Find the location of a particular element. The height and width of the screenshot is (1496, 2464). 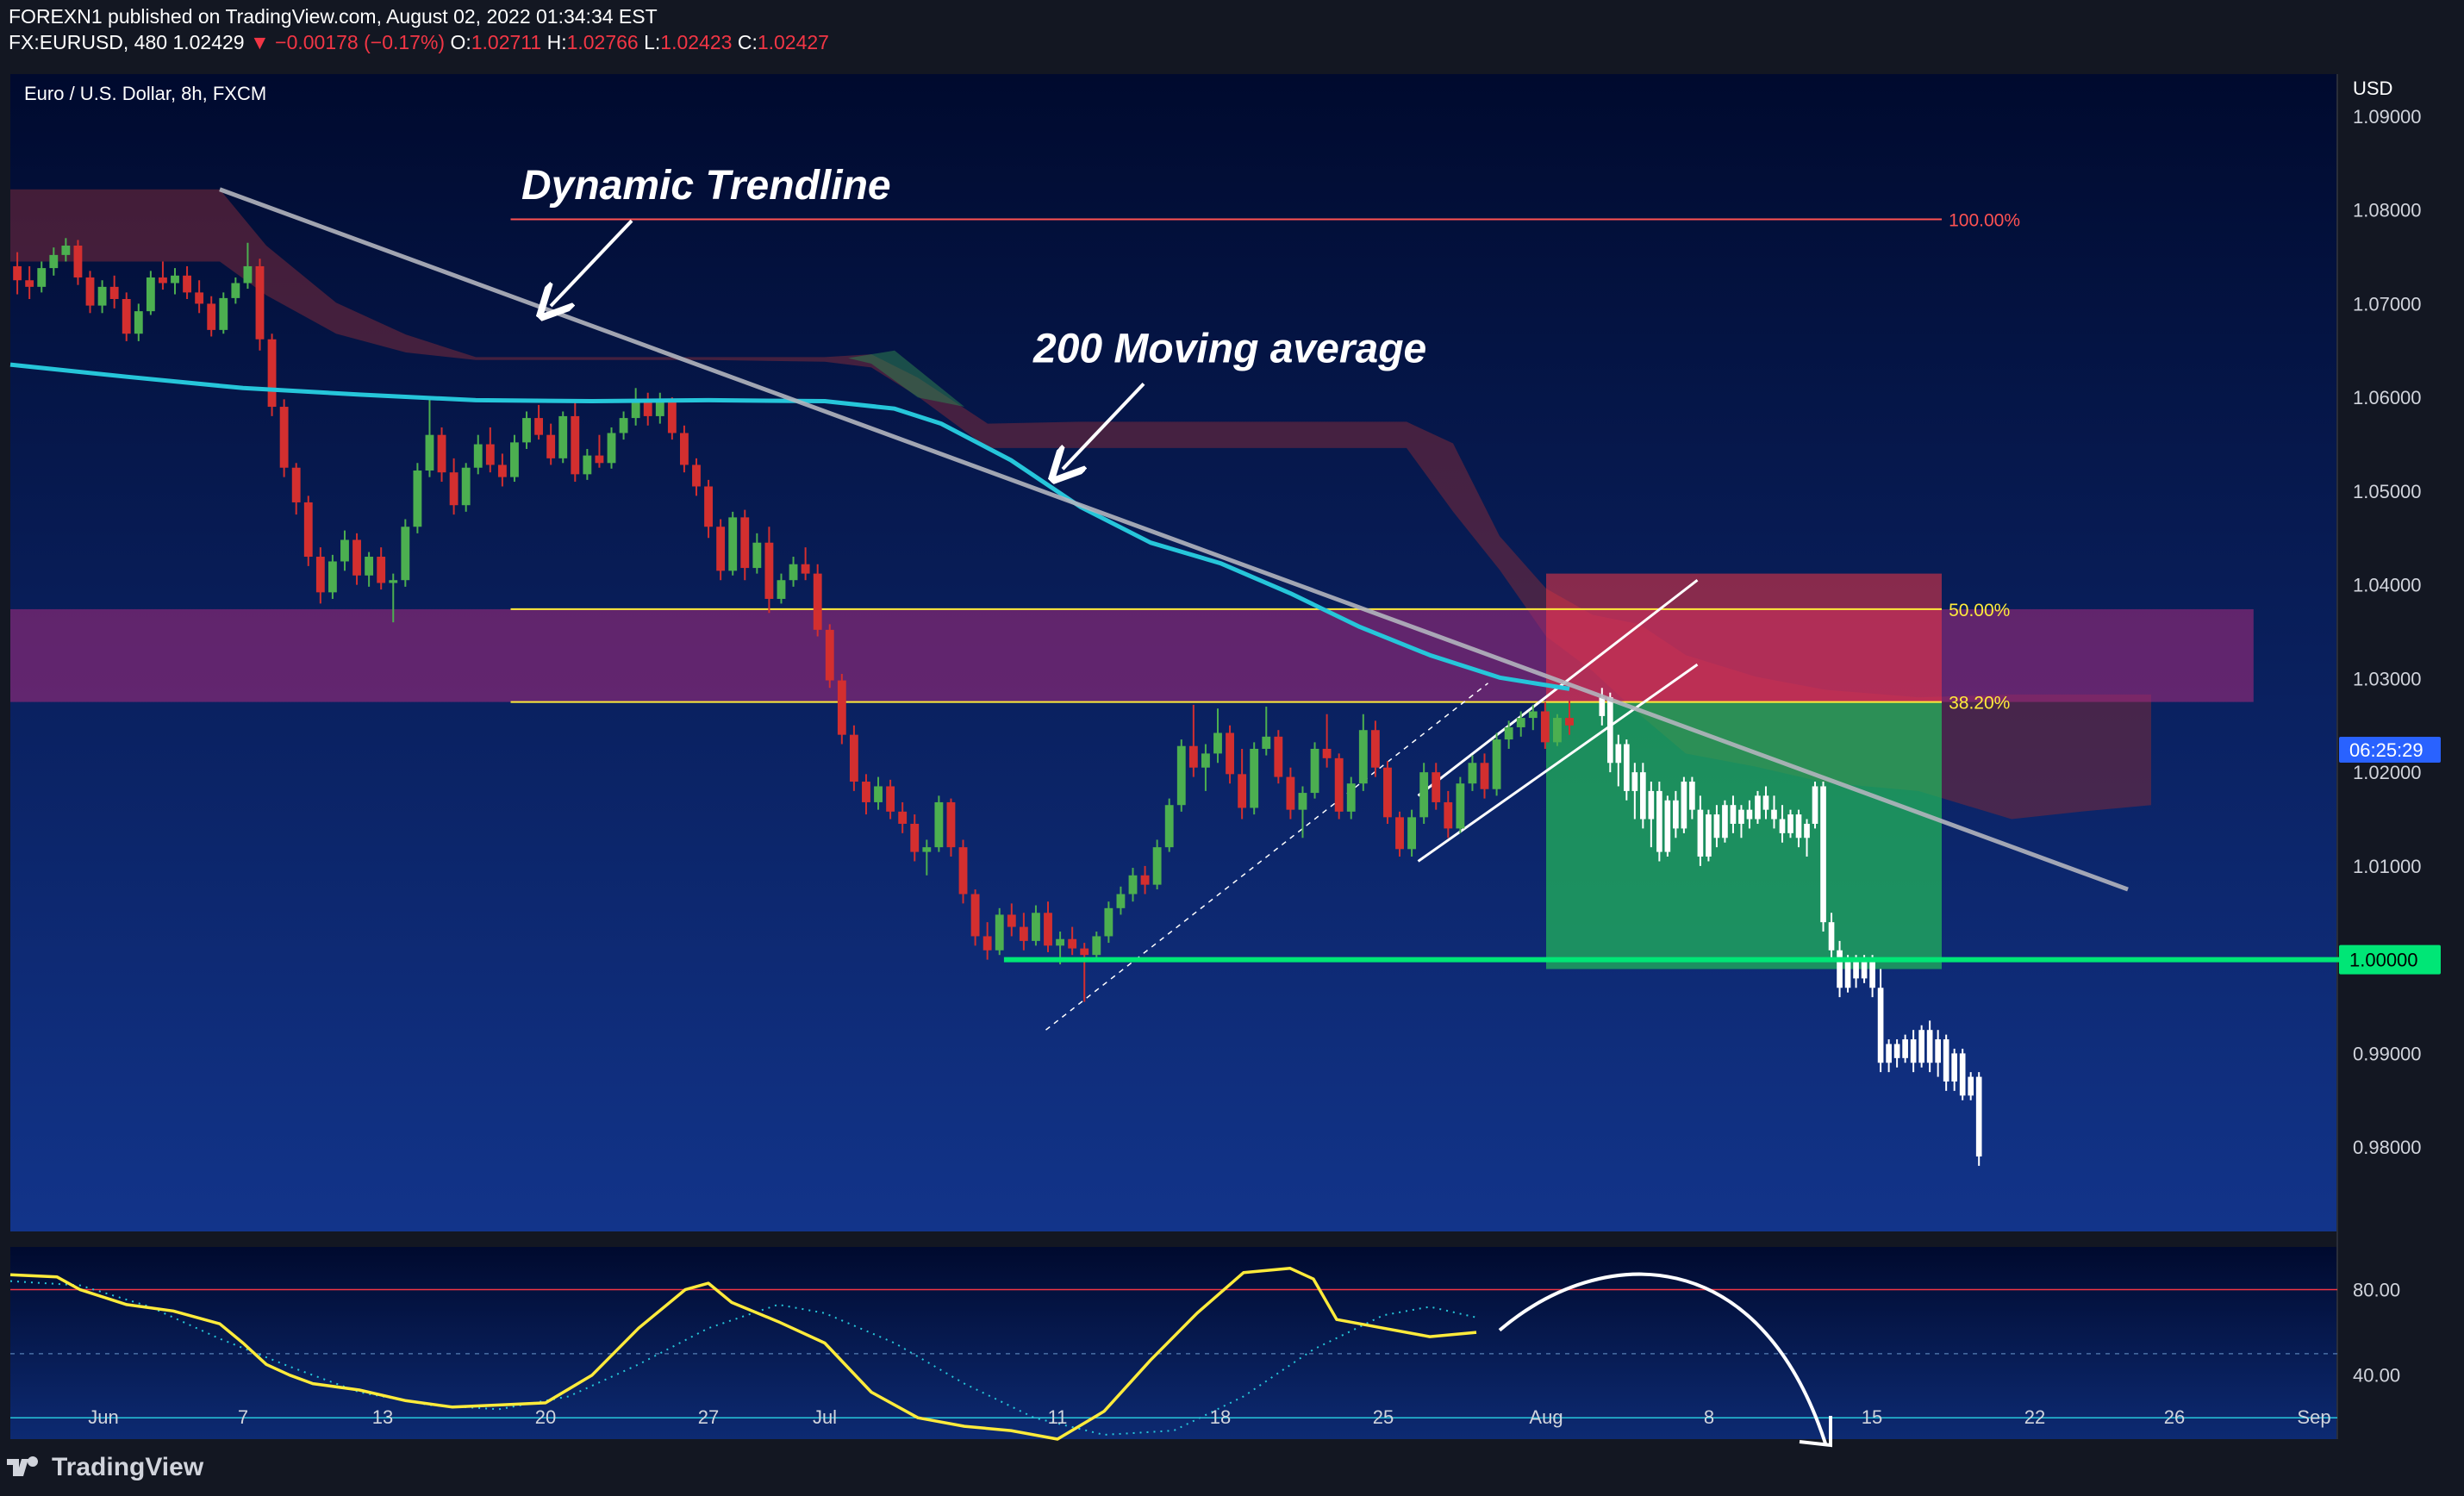

channel-lower is located at coordinates (1558, 763).